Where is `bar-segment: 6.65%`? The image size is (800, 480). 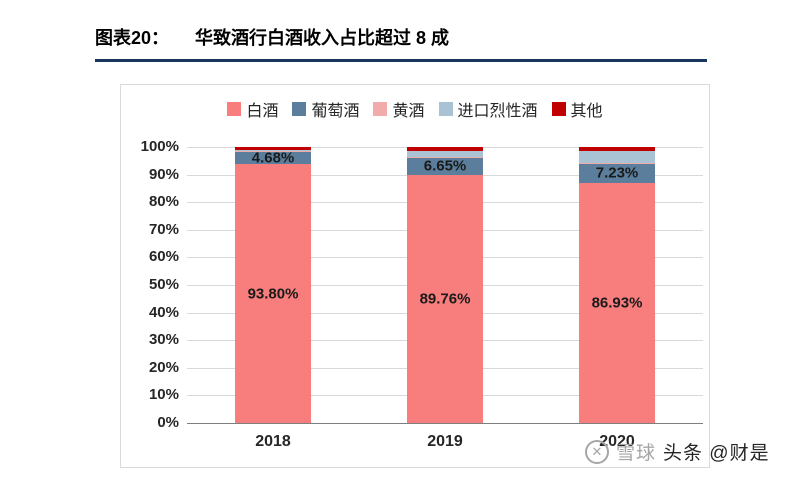 bar-segment: 6.65% is located at coordinates (445, 166).